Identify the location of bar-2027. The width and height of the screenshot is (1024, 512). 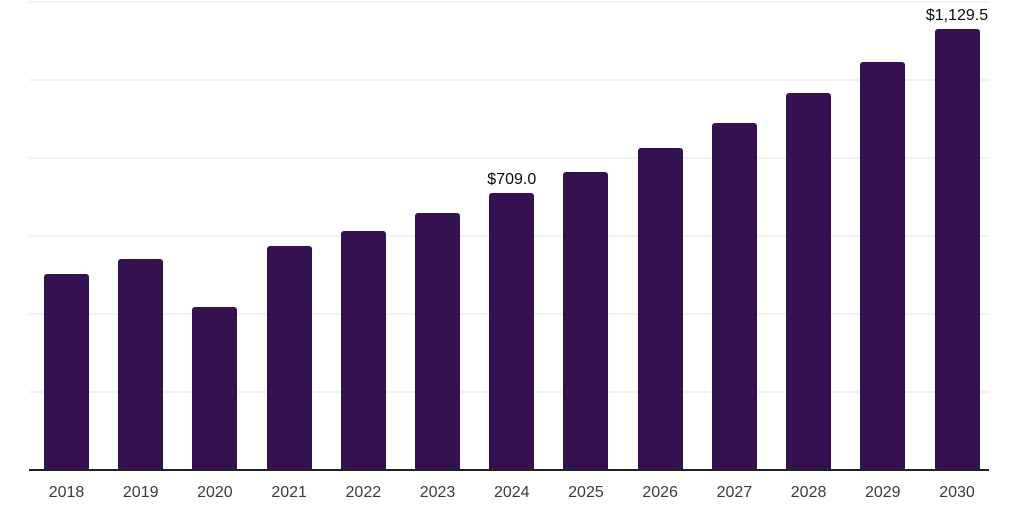
(734, 296).